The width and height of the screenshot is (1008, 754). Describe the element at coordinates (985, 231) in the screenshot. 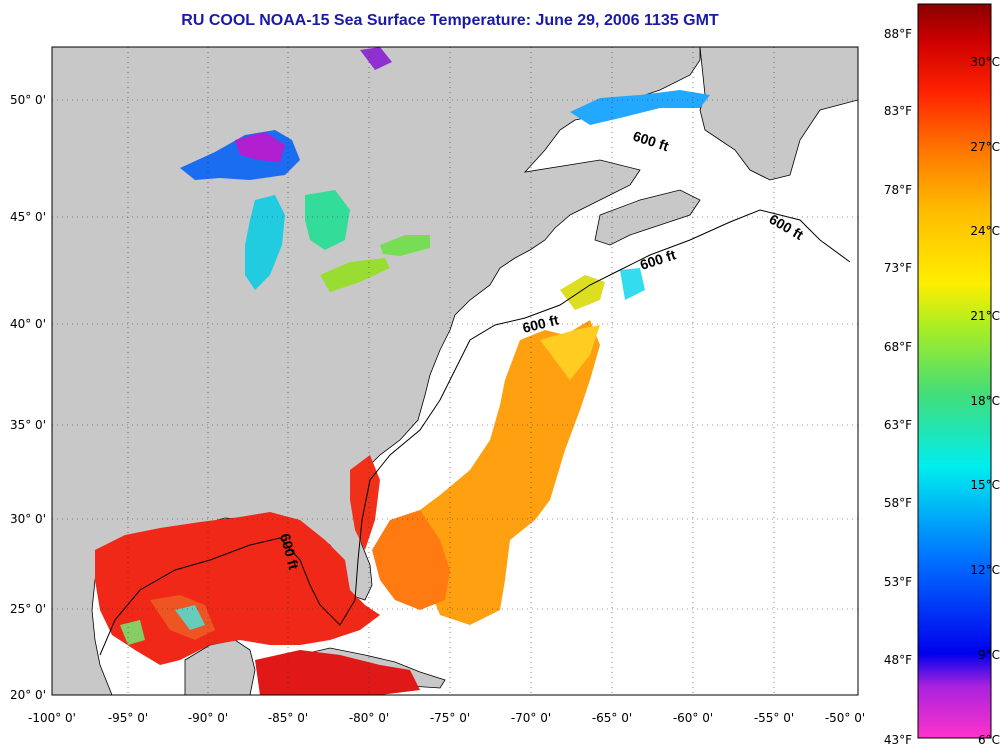

I see `colorbar-c-label: 24°C` at that location.